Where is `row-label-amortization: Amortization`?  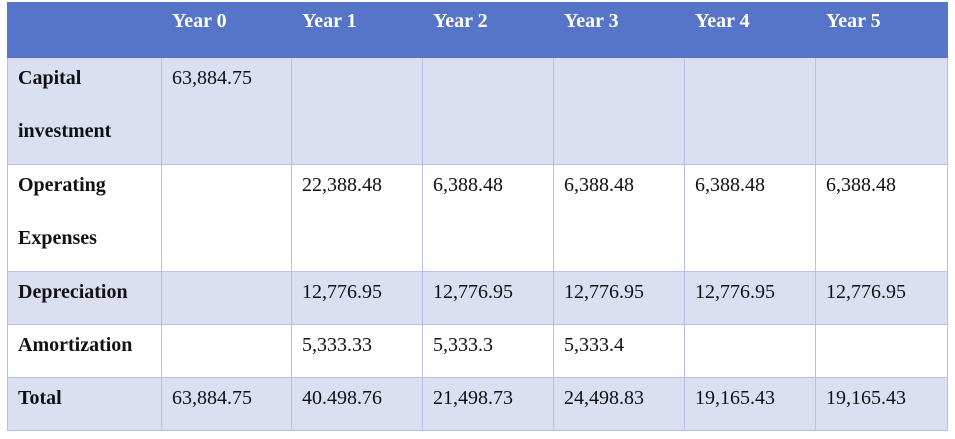 row-label-amortization: Amortization is located at coordinates (84, 351).